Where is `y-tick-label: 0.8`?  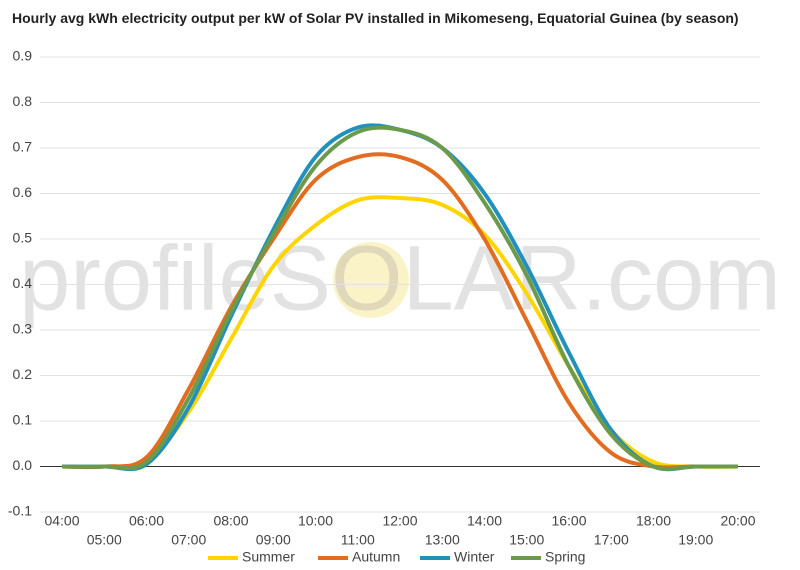
y-tick-label: 0.8 is located at coordinates (23, 101).